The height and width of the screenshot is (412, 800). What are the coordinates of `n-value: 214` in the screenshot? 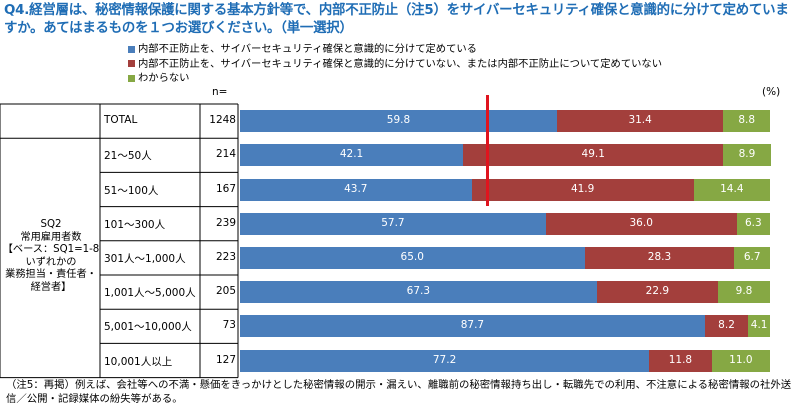 It's located at (225, 154).